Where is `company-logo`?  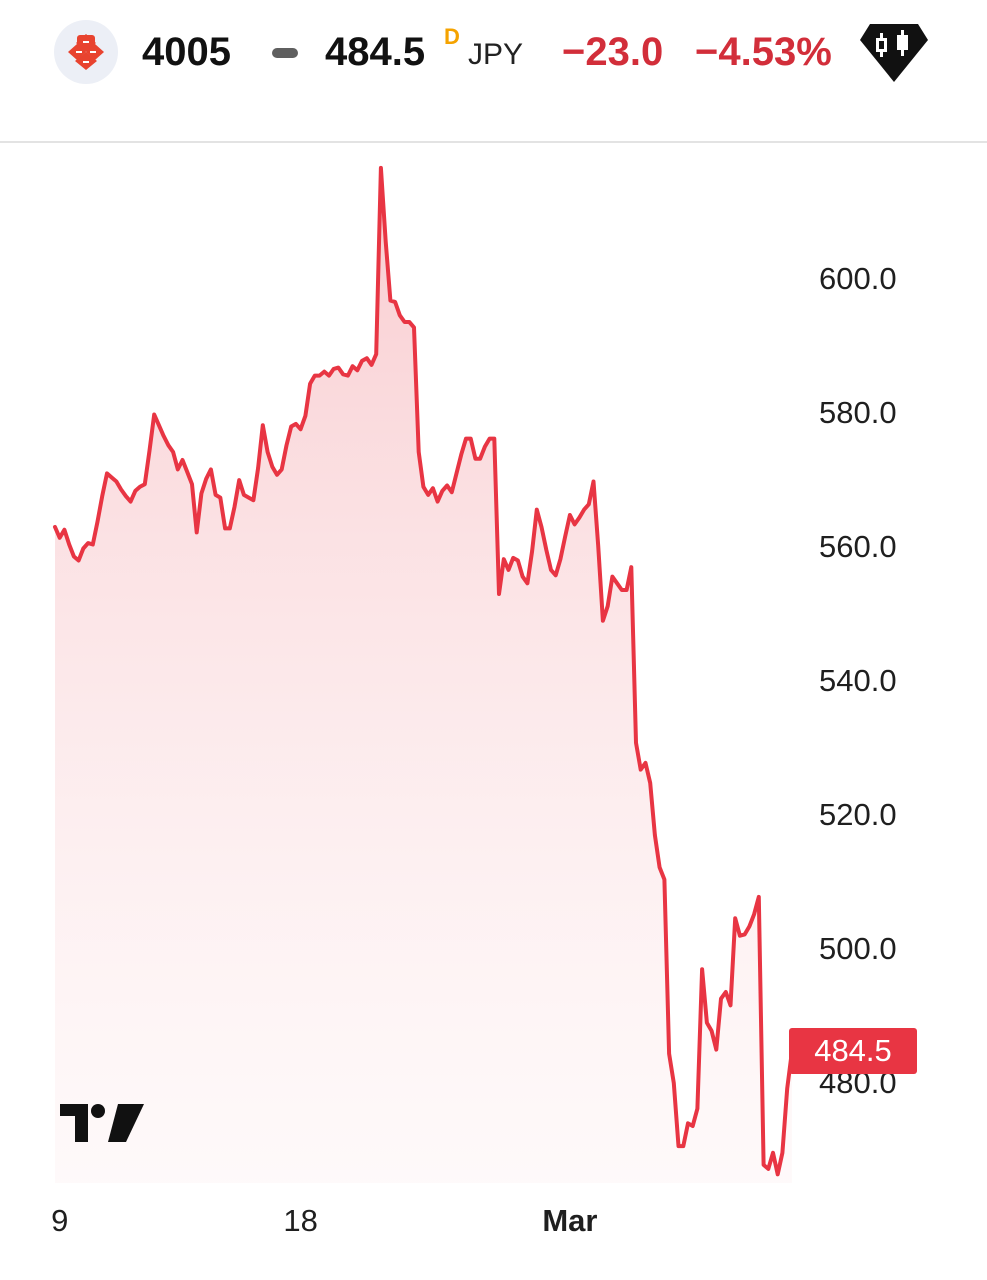 company-logo is located at coordinates (86, 52).